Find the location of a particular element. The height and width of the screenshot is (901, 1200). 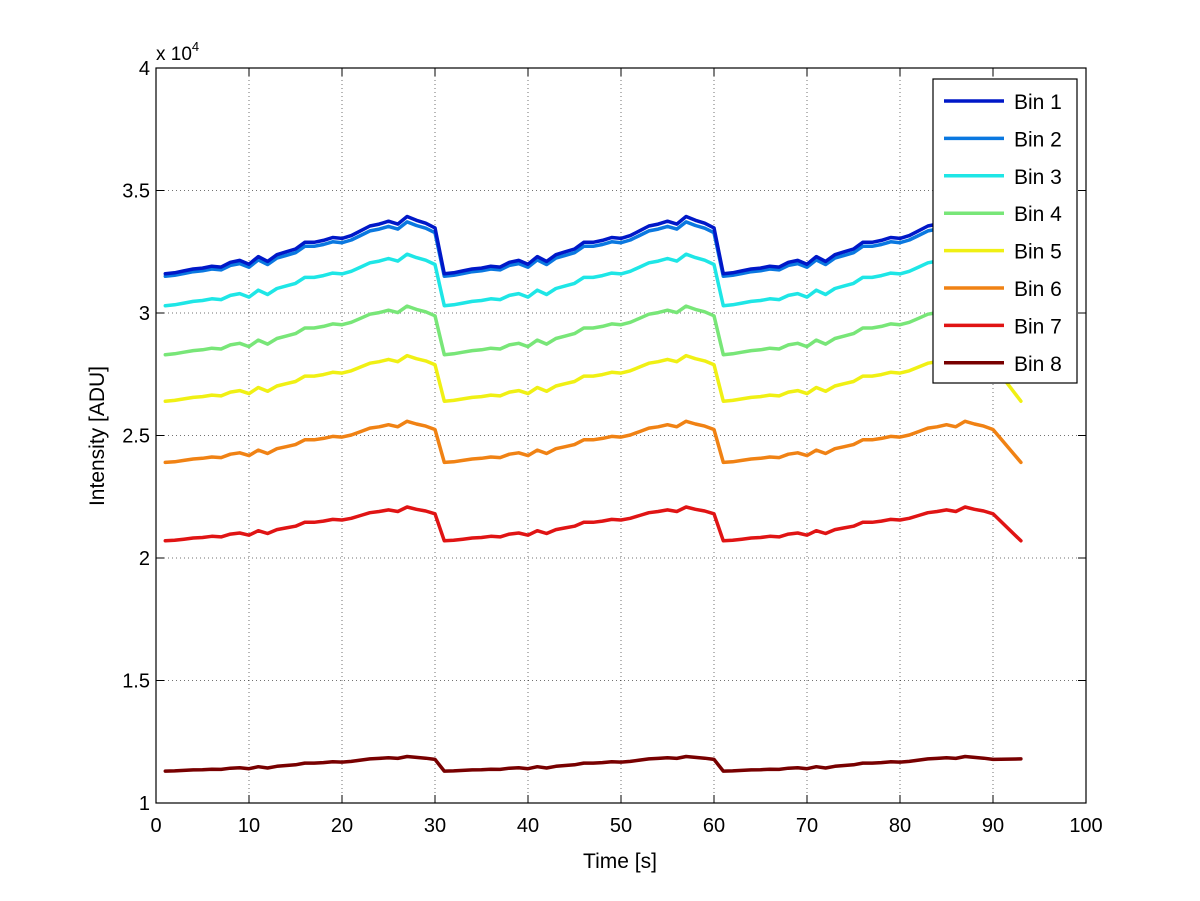

y-tick-label: 2.5 is located at coordinates (136, 437).